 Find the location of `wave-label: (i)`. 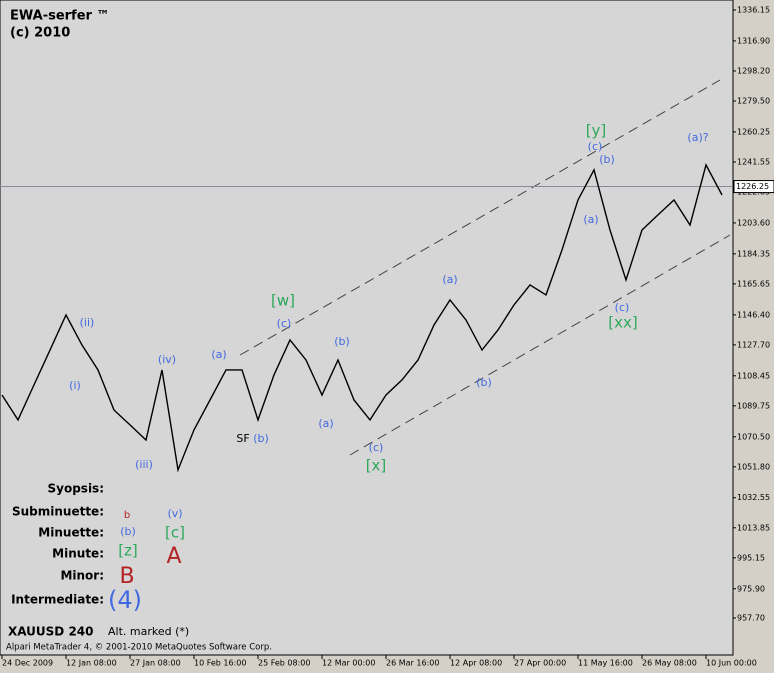

wave-label: (i) is located at coordinates (75, 385).